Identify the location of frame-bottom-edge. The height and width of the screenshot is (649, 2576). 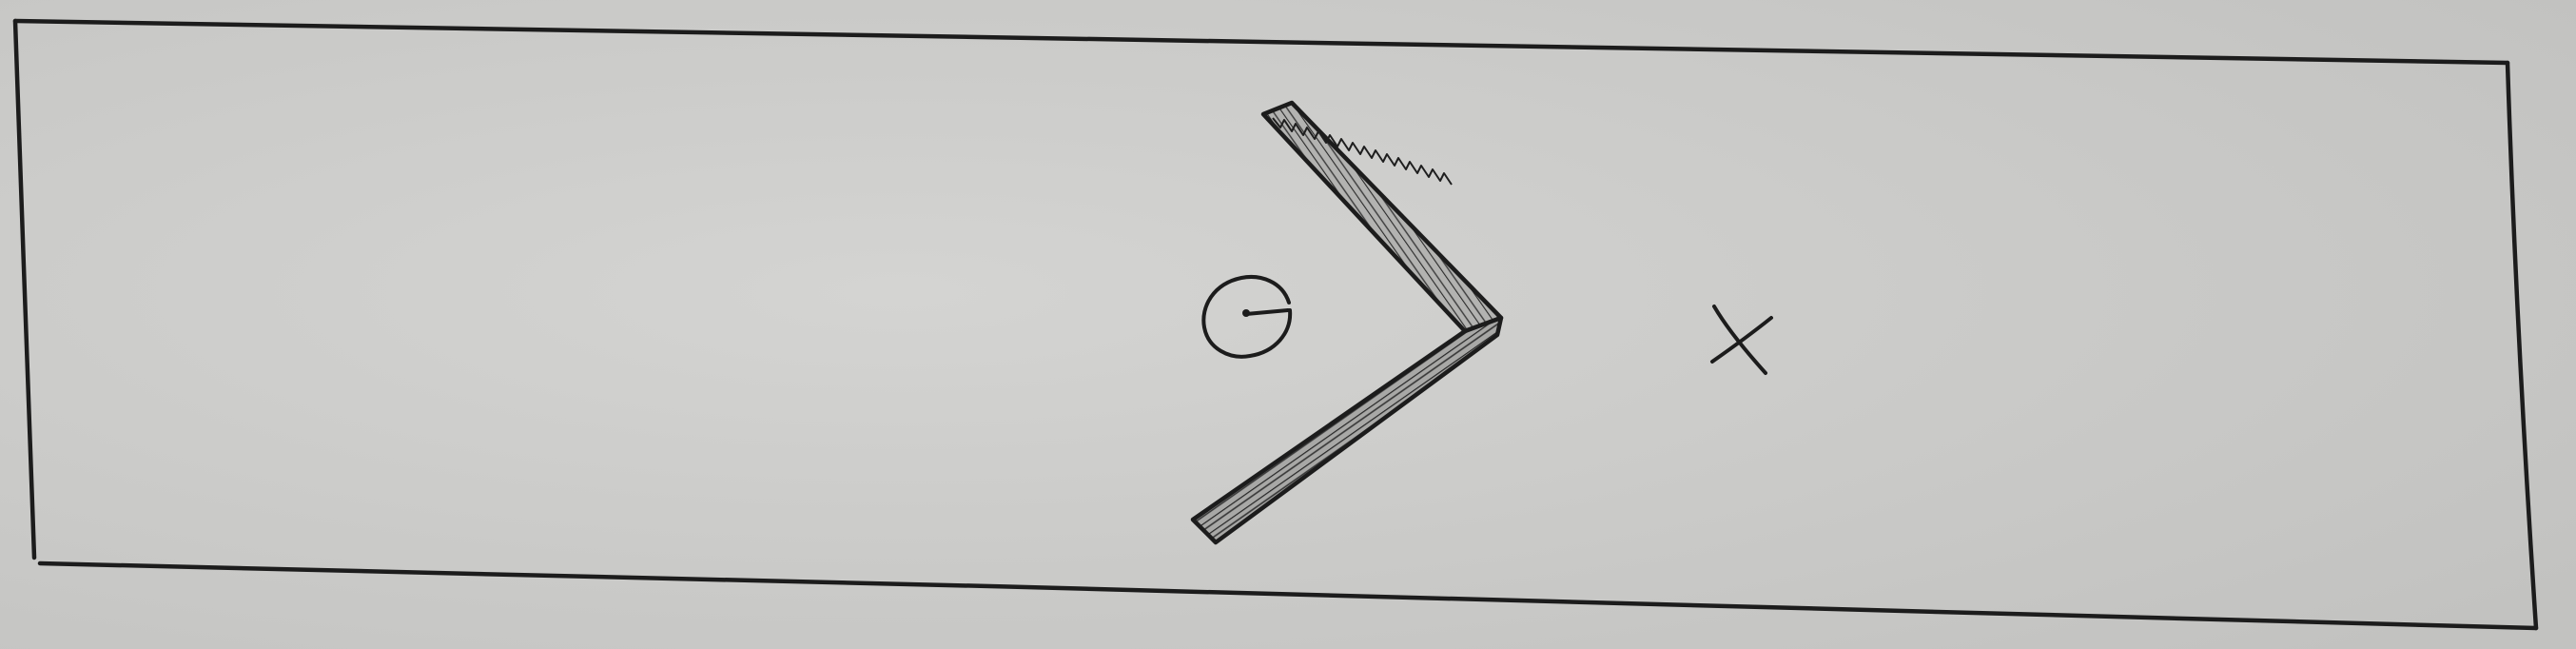
(1288, 595).